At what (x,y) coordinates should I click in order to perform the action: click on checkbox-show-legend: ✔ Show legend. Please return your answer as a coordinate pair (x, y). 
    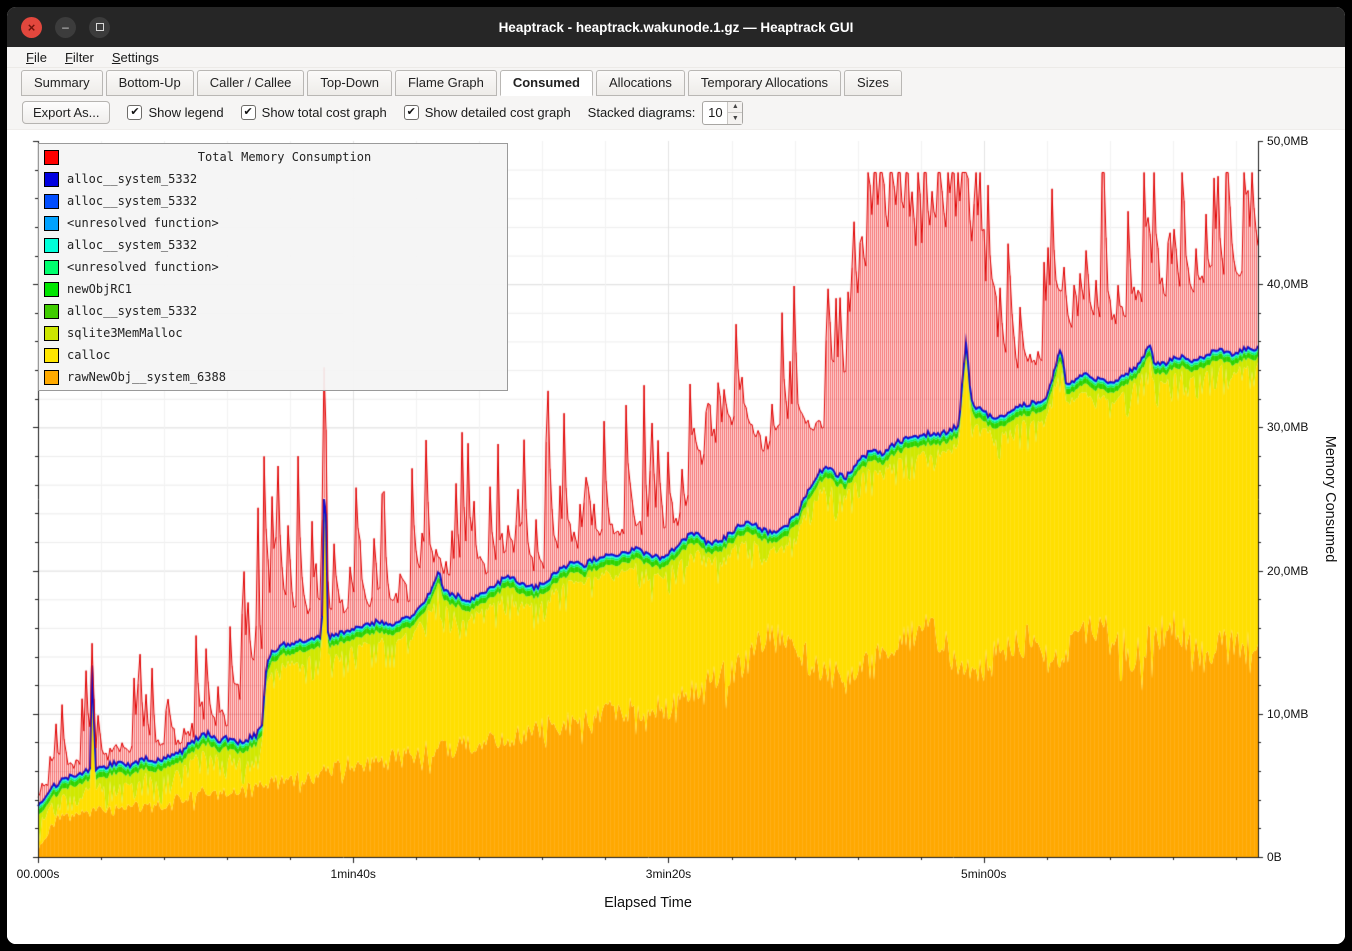
    Looking at the image, I should click on (175, 112).